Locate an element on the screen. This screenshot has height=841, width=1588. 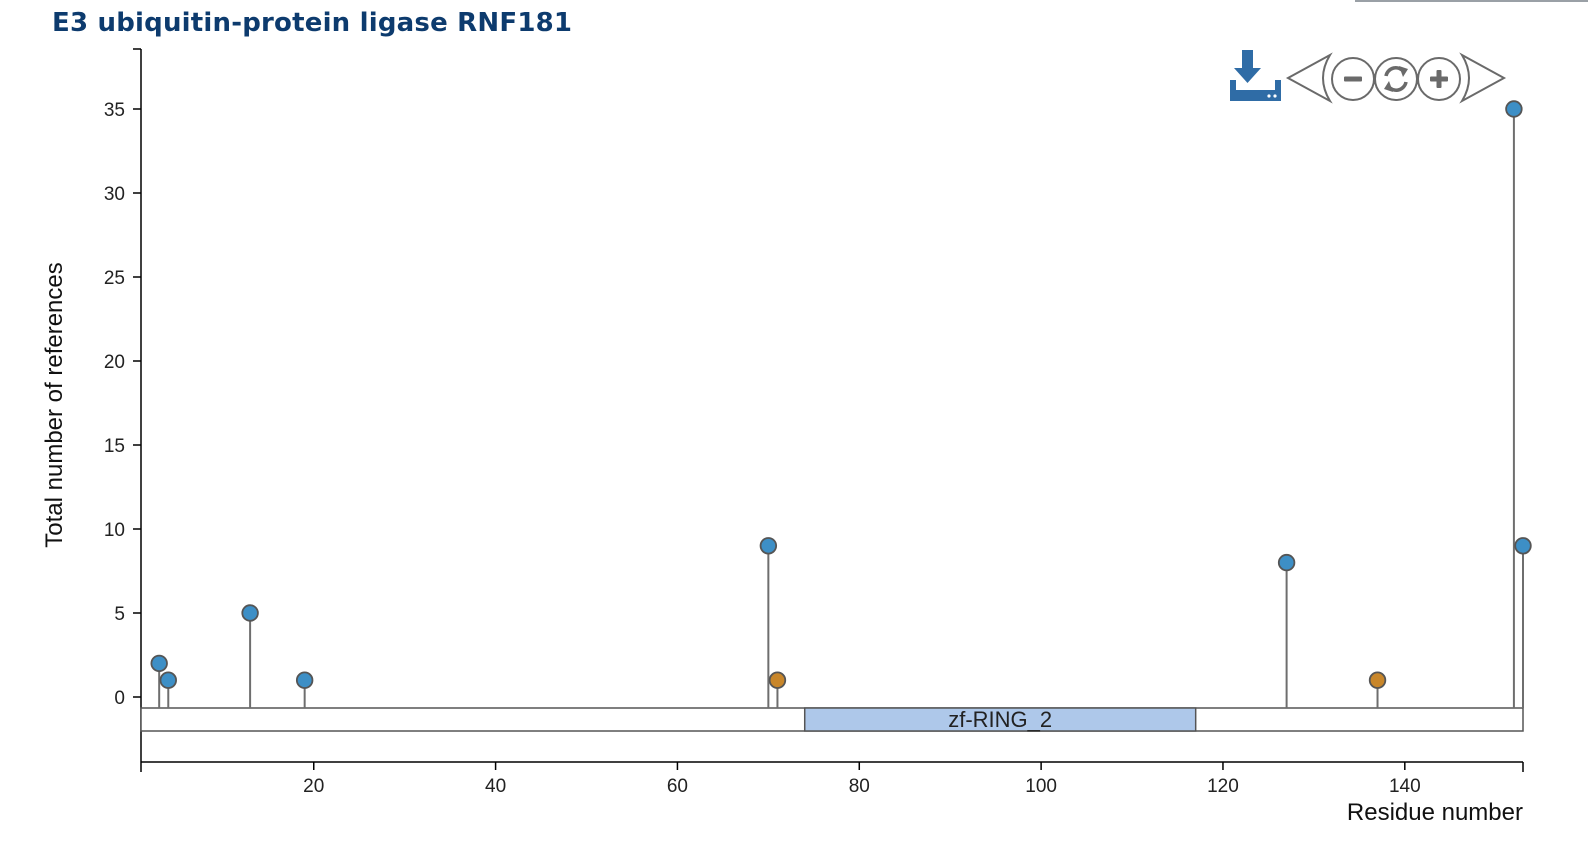
domain-track: zf-RING_2 is located at coordinates (832, 719).